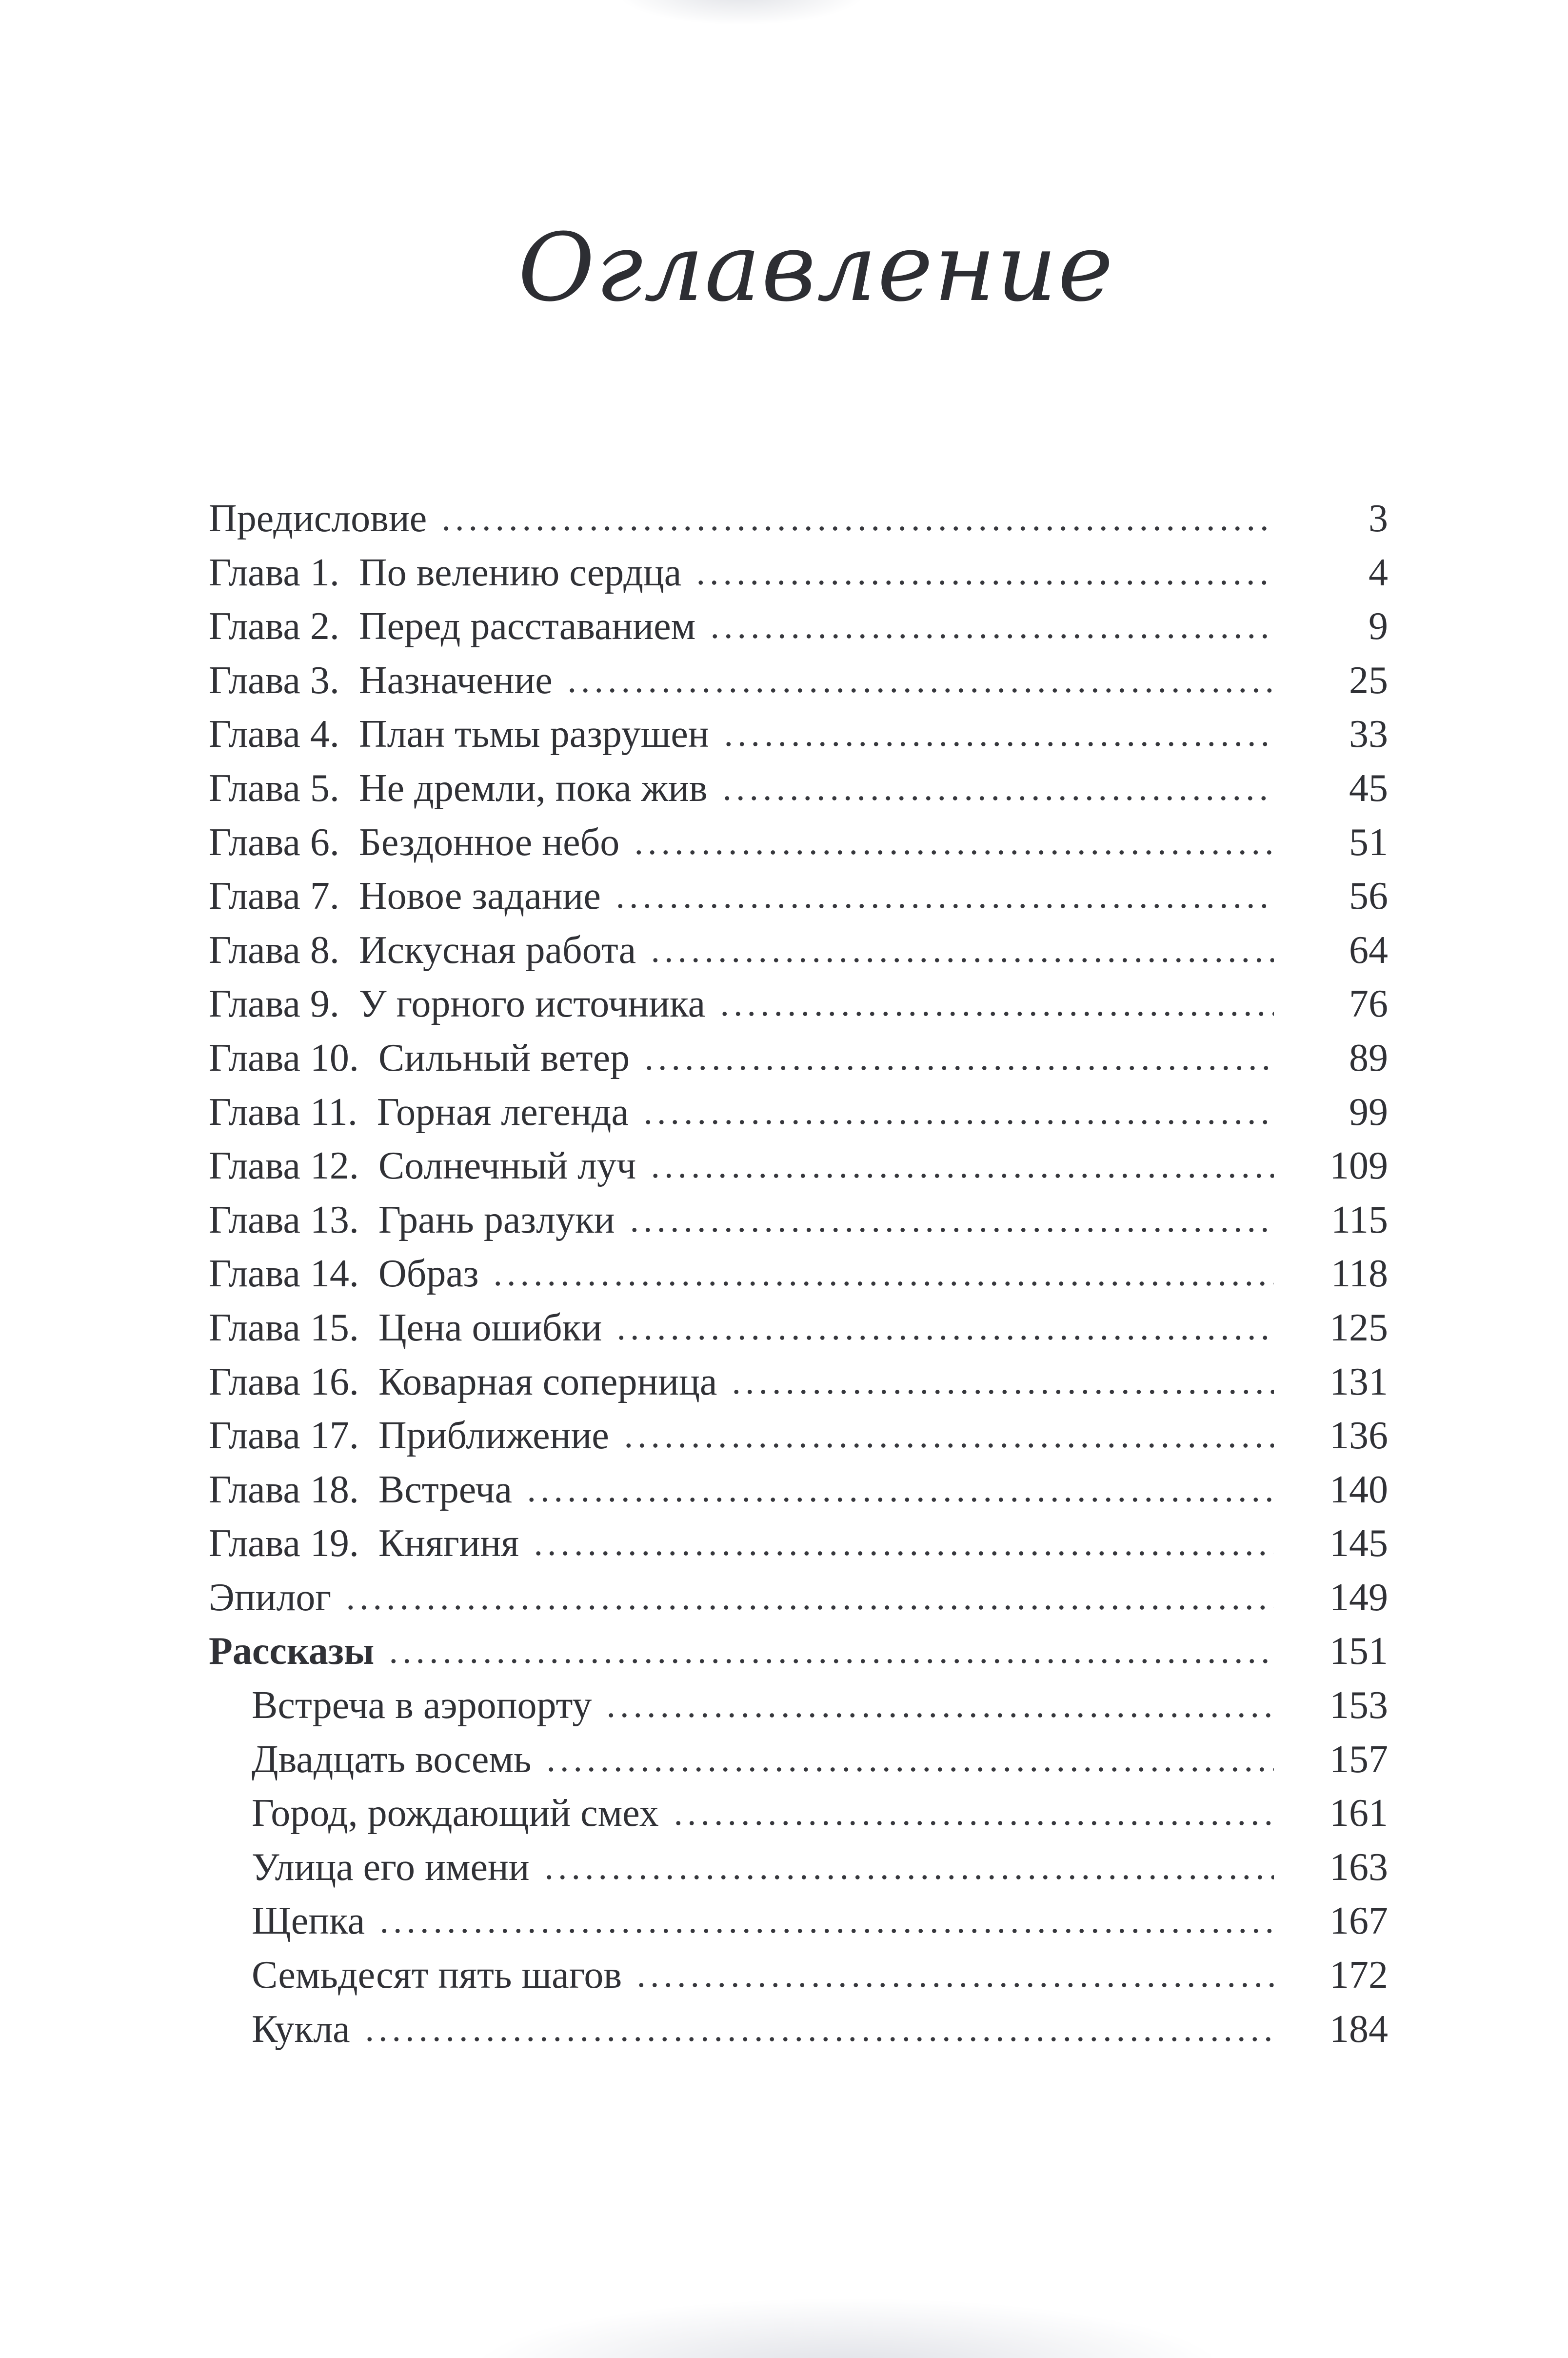 The image size is (1568, 2358). What do you see at coordinates (799, 1813) in the screenshot?
I see `toc-row: Город, рождающий смех 161` at bounding box center [799, 1813].